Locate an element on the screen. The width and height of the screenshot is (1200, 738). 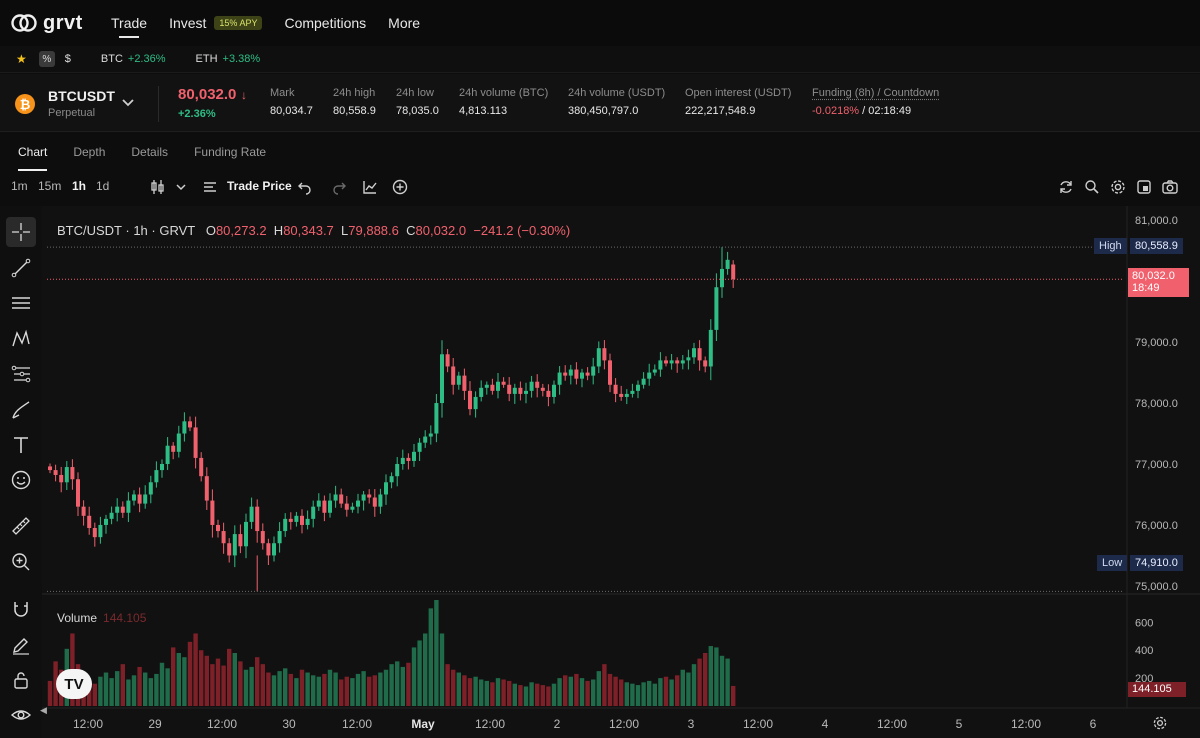
trend-line-tool is located at coordinates (21, 268).